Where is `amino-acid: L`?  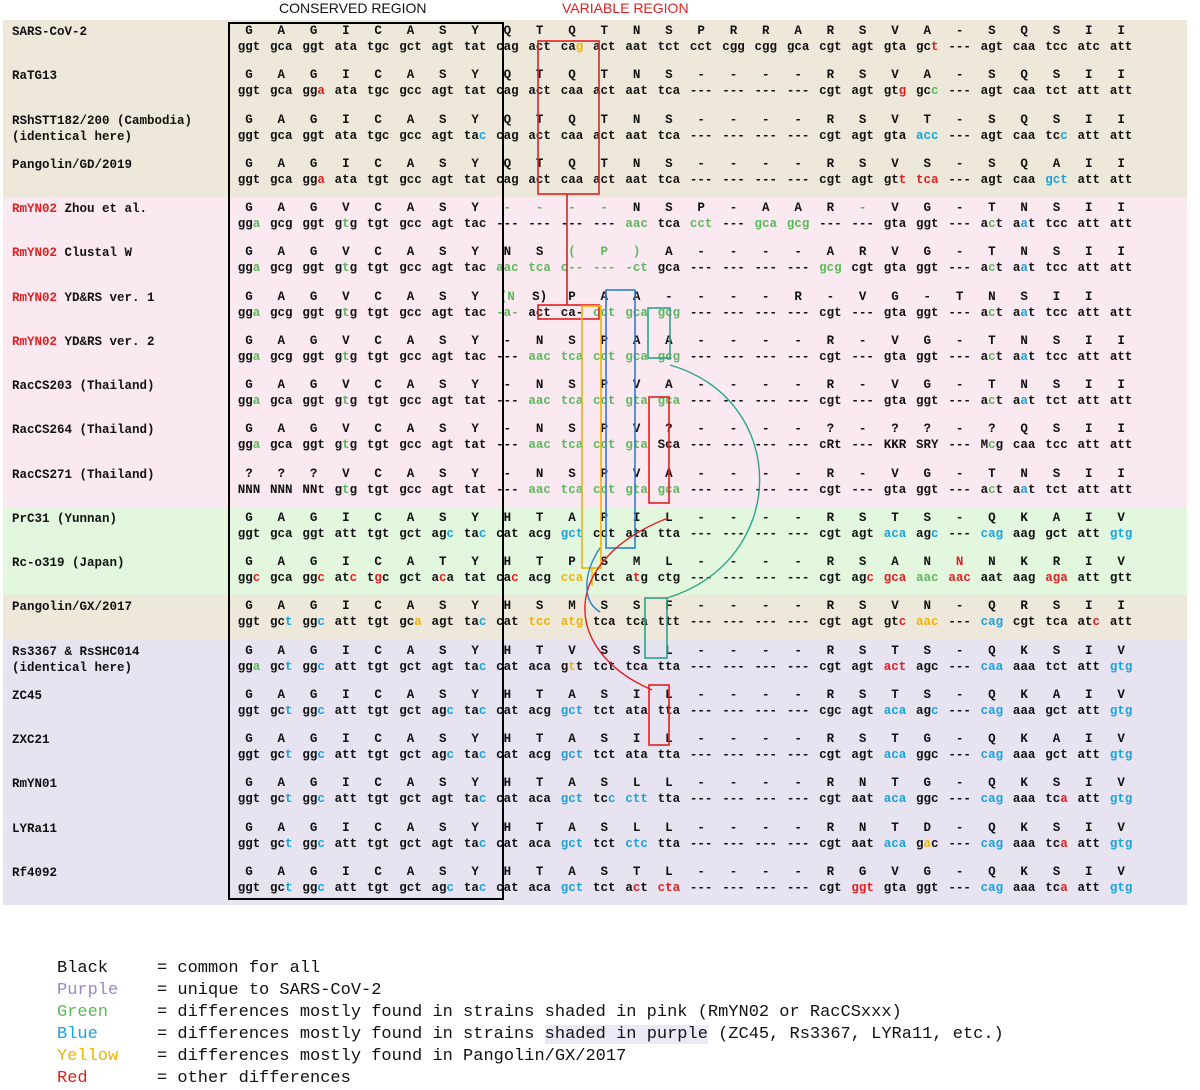 amino-acid: L is located at coordinates (669, 650).